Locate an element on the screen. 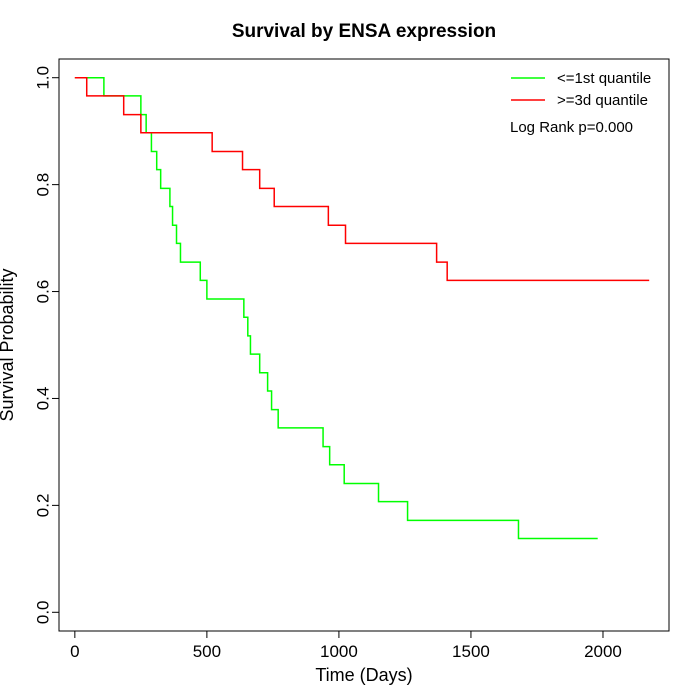 This screenshot has height=700, width=700. x-axis: 0 500 1000 1500 2000 is located at coordinates (346, 645).